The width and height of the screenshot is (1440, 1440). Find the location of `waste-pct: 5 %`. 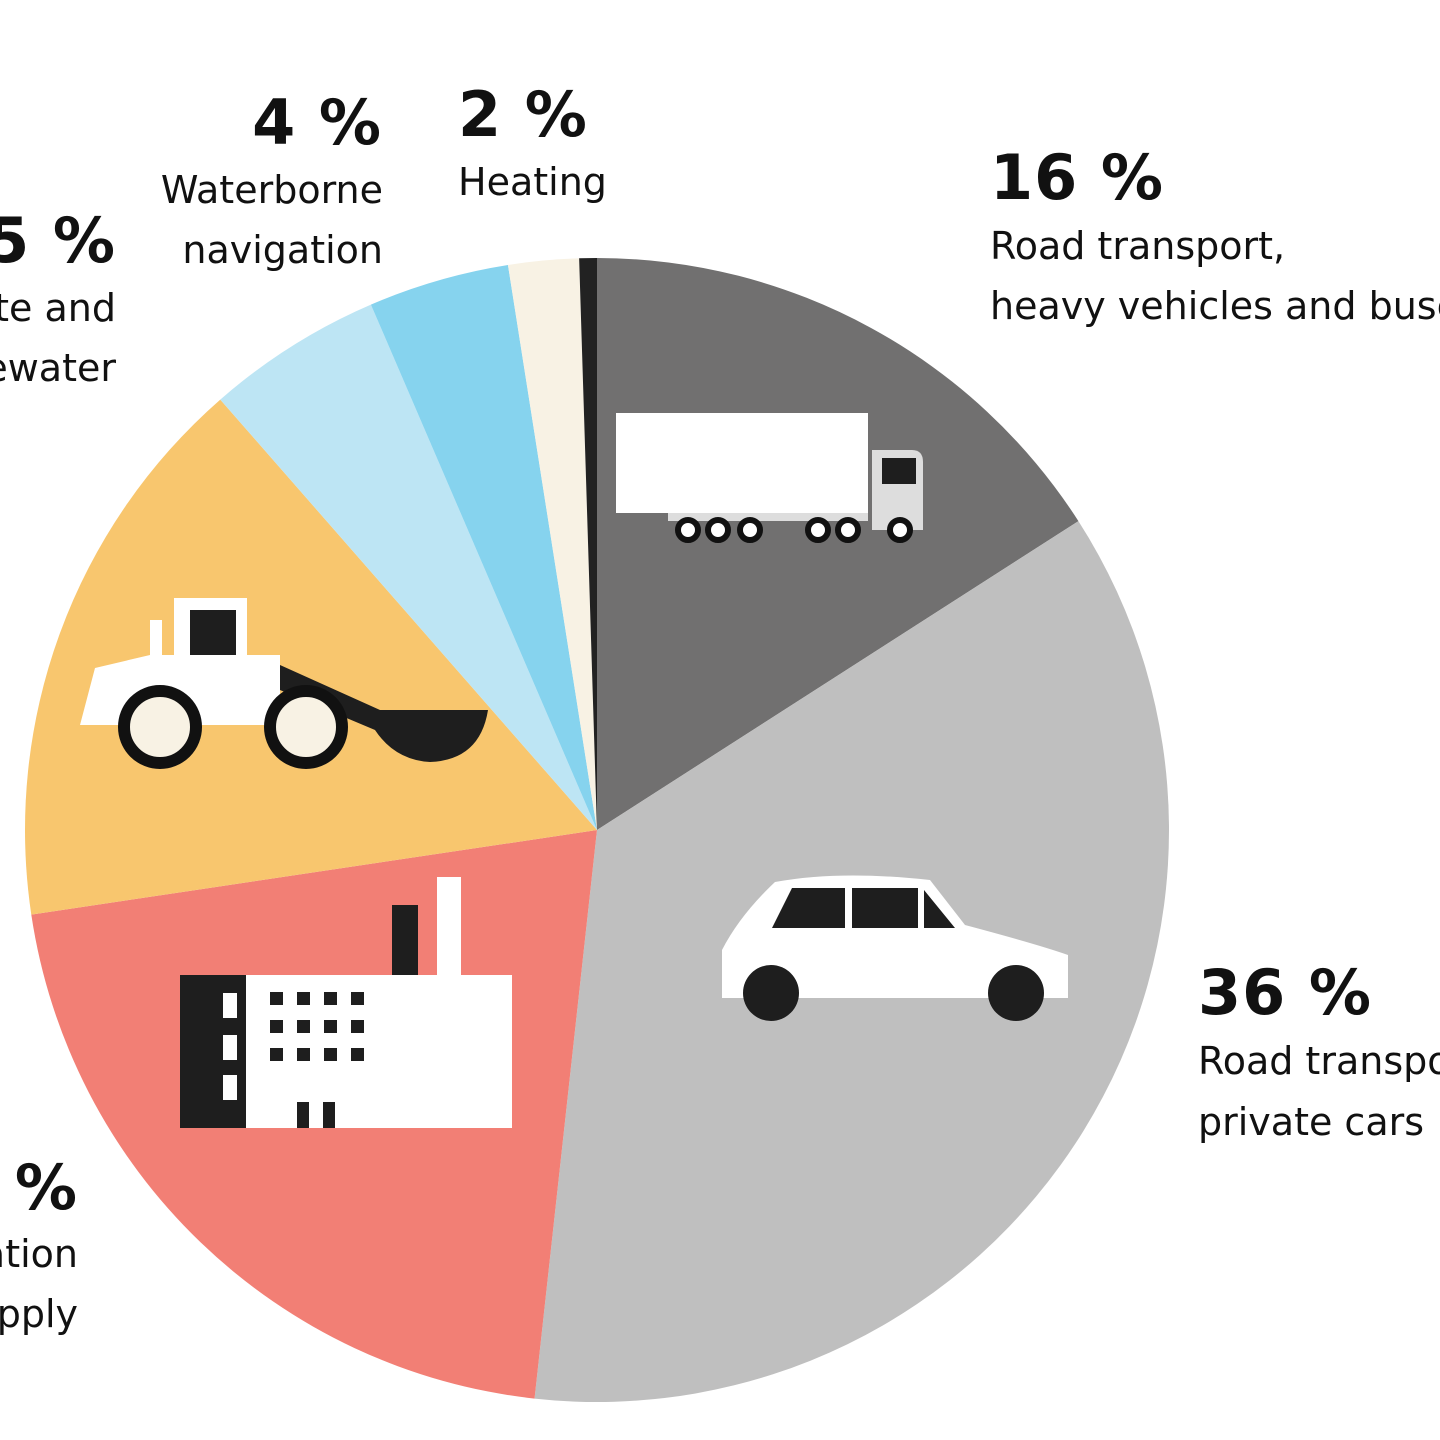

waste-pct: 5 % is located at coordinates (58, 240).